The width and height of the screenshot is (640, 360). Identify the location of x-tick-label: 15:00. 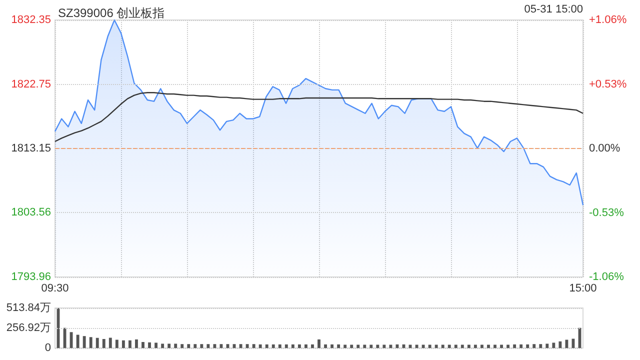
(583, 288).